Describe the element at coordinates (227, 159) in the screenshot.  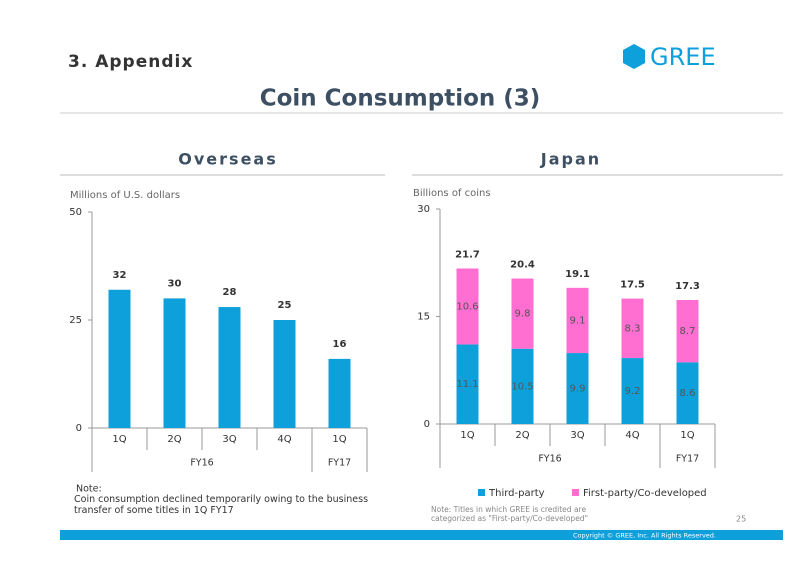
I see `chart-title: Overseas` at that location.